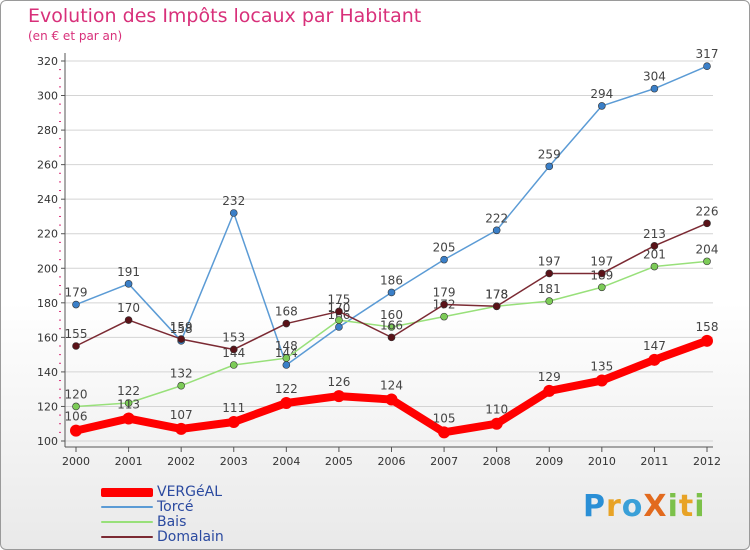  Describe the element at coordinates (286, 353) in the screenshot. I see `data-label: 144` at that location.